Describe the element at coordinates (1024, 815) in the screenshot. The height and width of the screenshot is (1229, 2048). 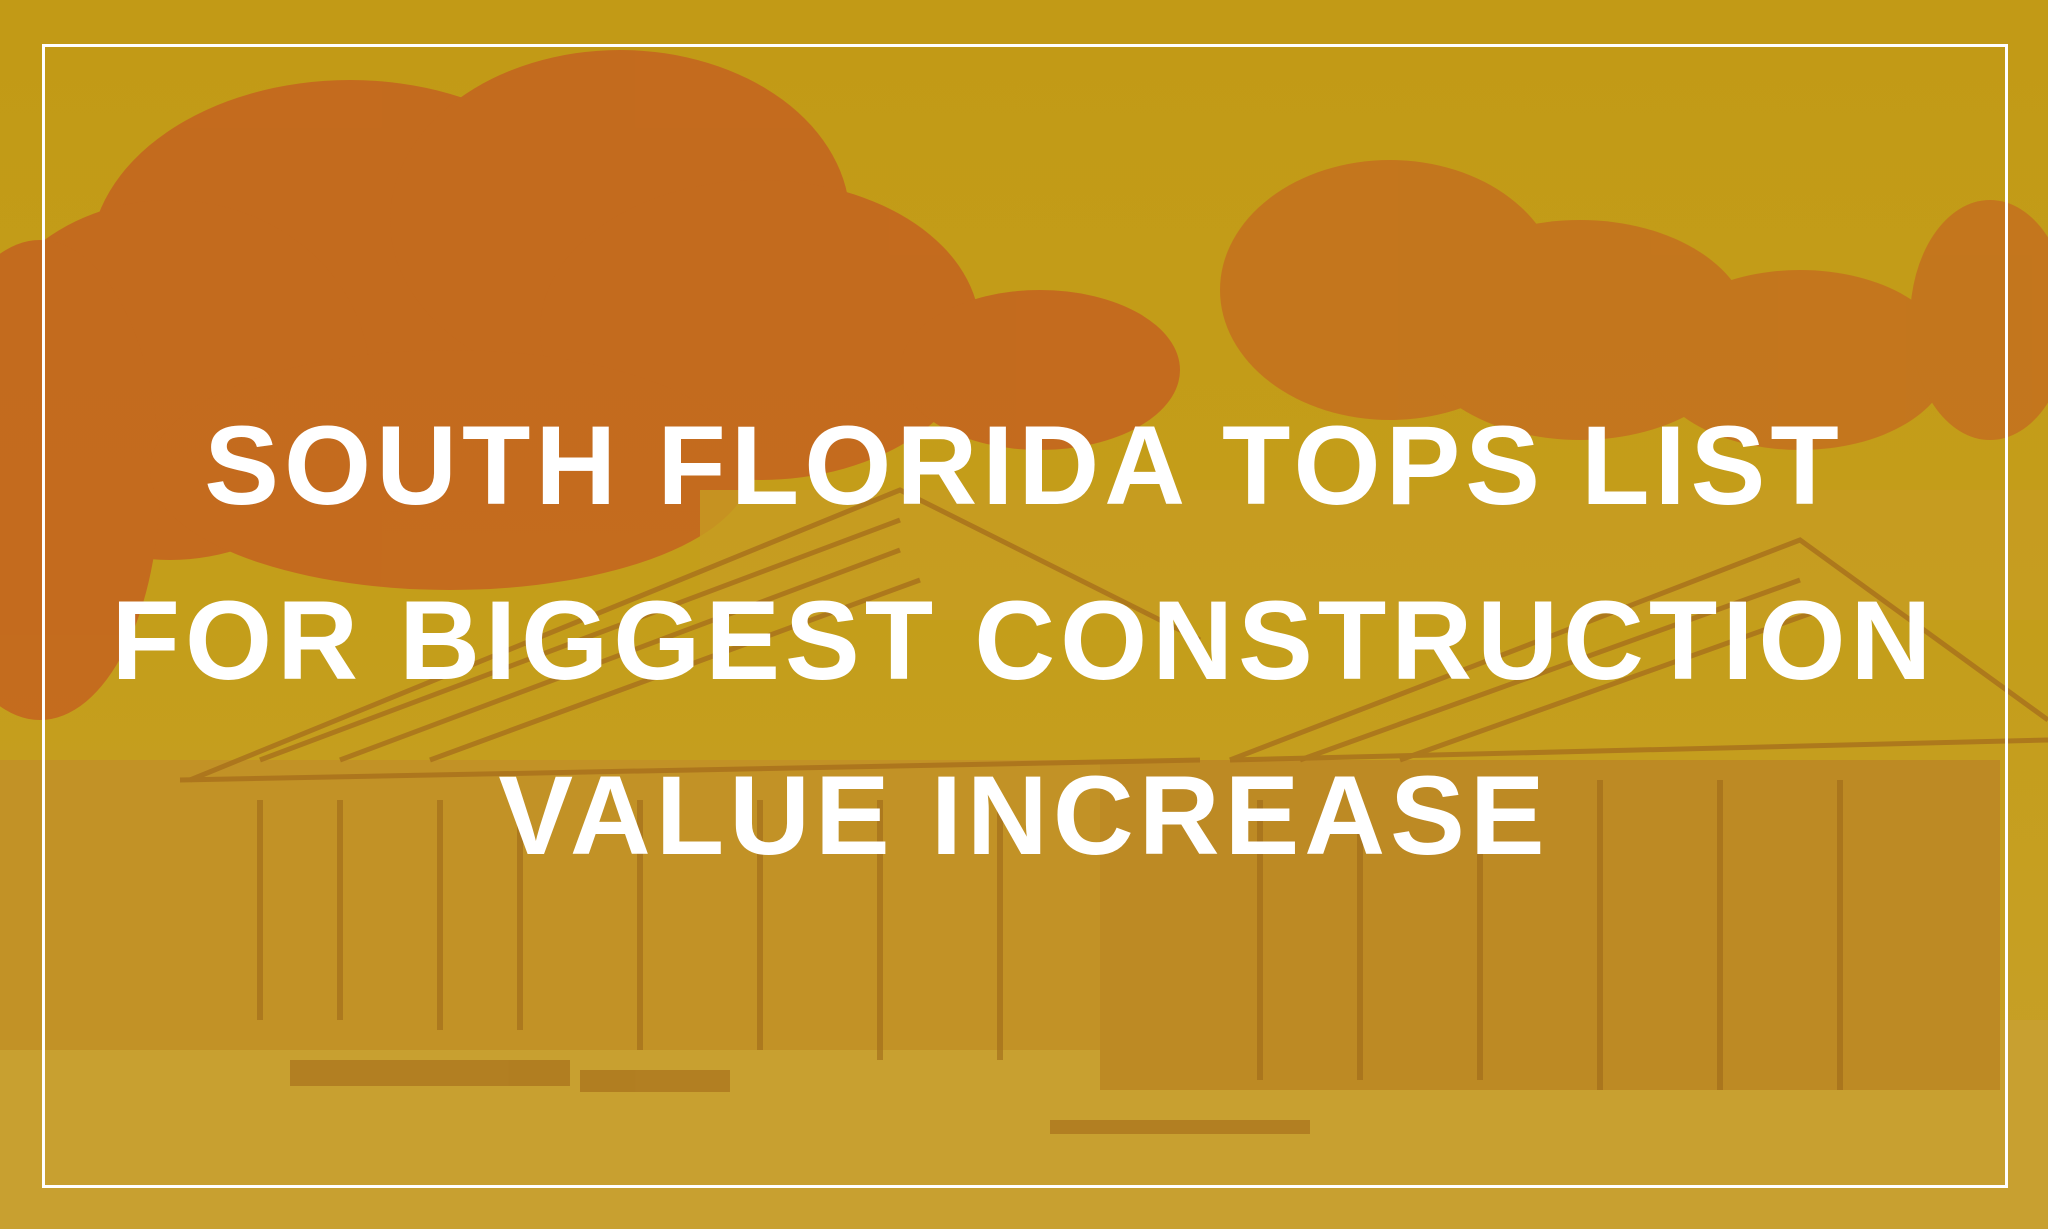
I see `headline-line-3: VALUE INCREASE` at that location.